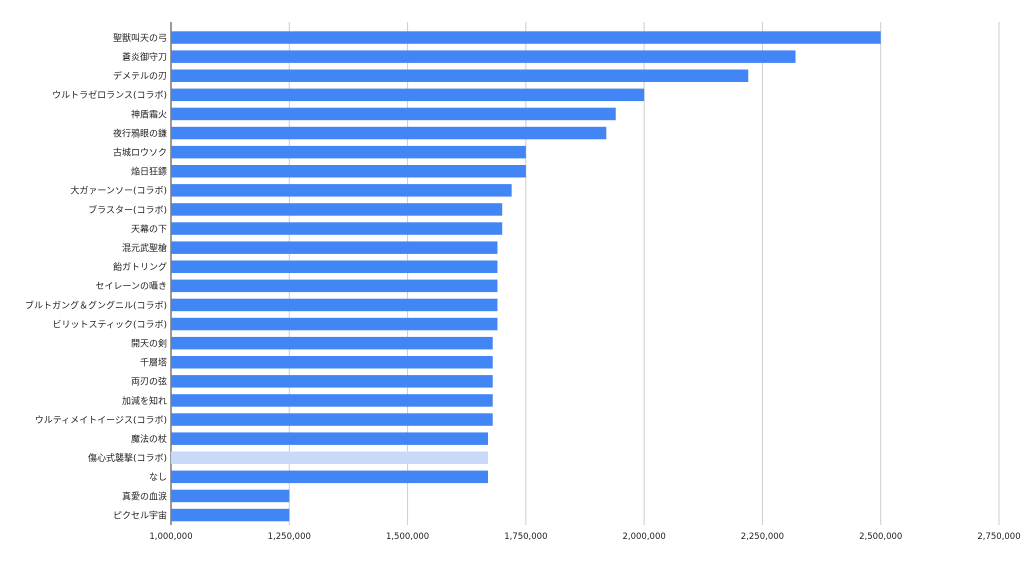  Describe the element at coordinates (149, 229) in the screenshot. I see `category-label: 天幕の下` at that location.